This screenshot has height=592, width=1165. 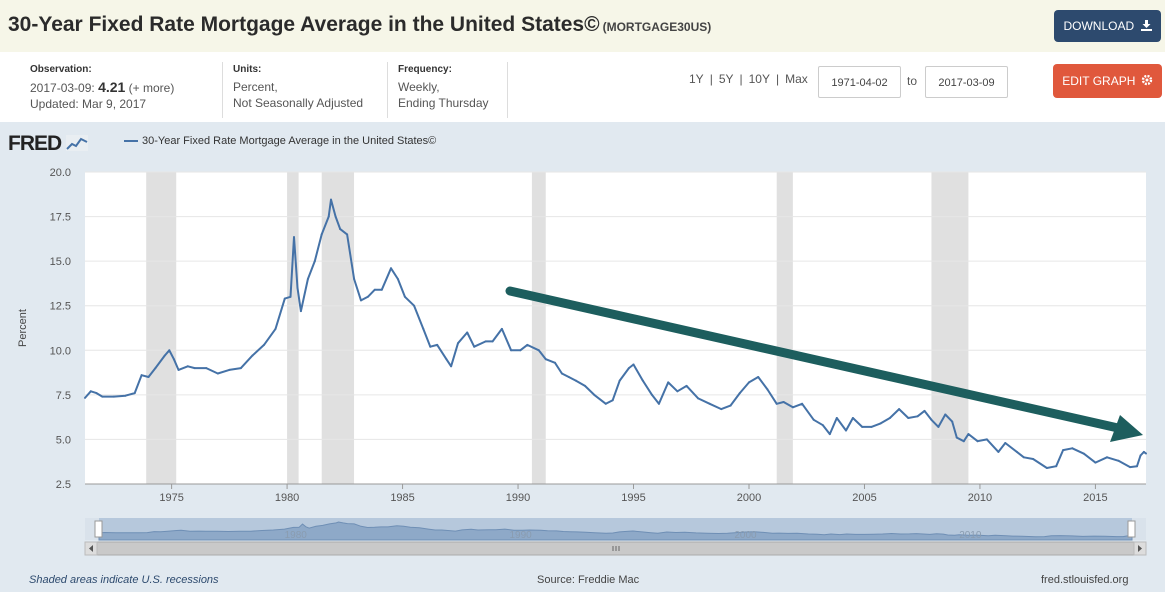 What do you see at coordinates (966, 82) in the screenshot?
I see `end-date-input: 2017-03-09` at bounding box center [966, 82].